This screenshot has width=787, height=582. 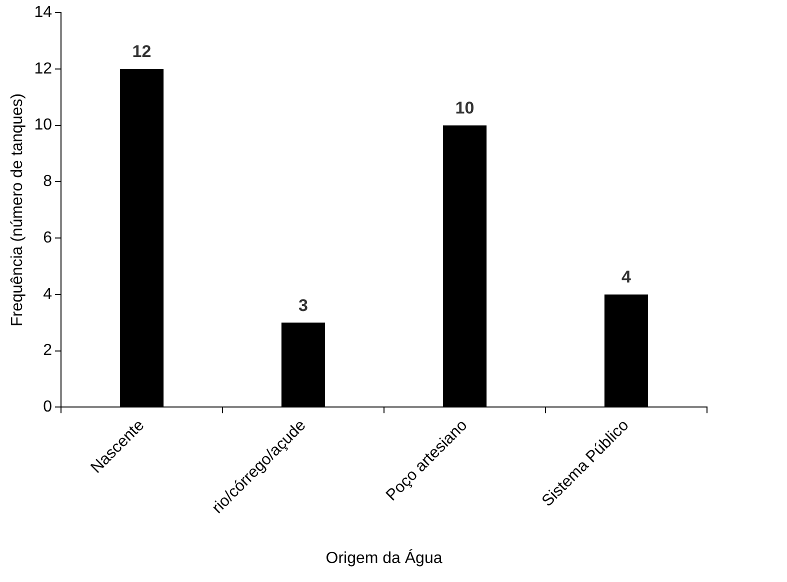 What do you see at coordinates (47, 181) in the screenshot?
I see `y-tick-label: 8` at bounding box center [47, 181].